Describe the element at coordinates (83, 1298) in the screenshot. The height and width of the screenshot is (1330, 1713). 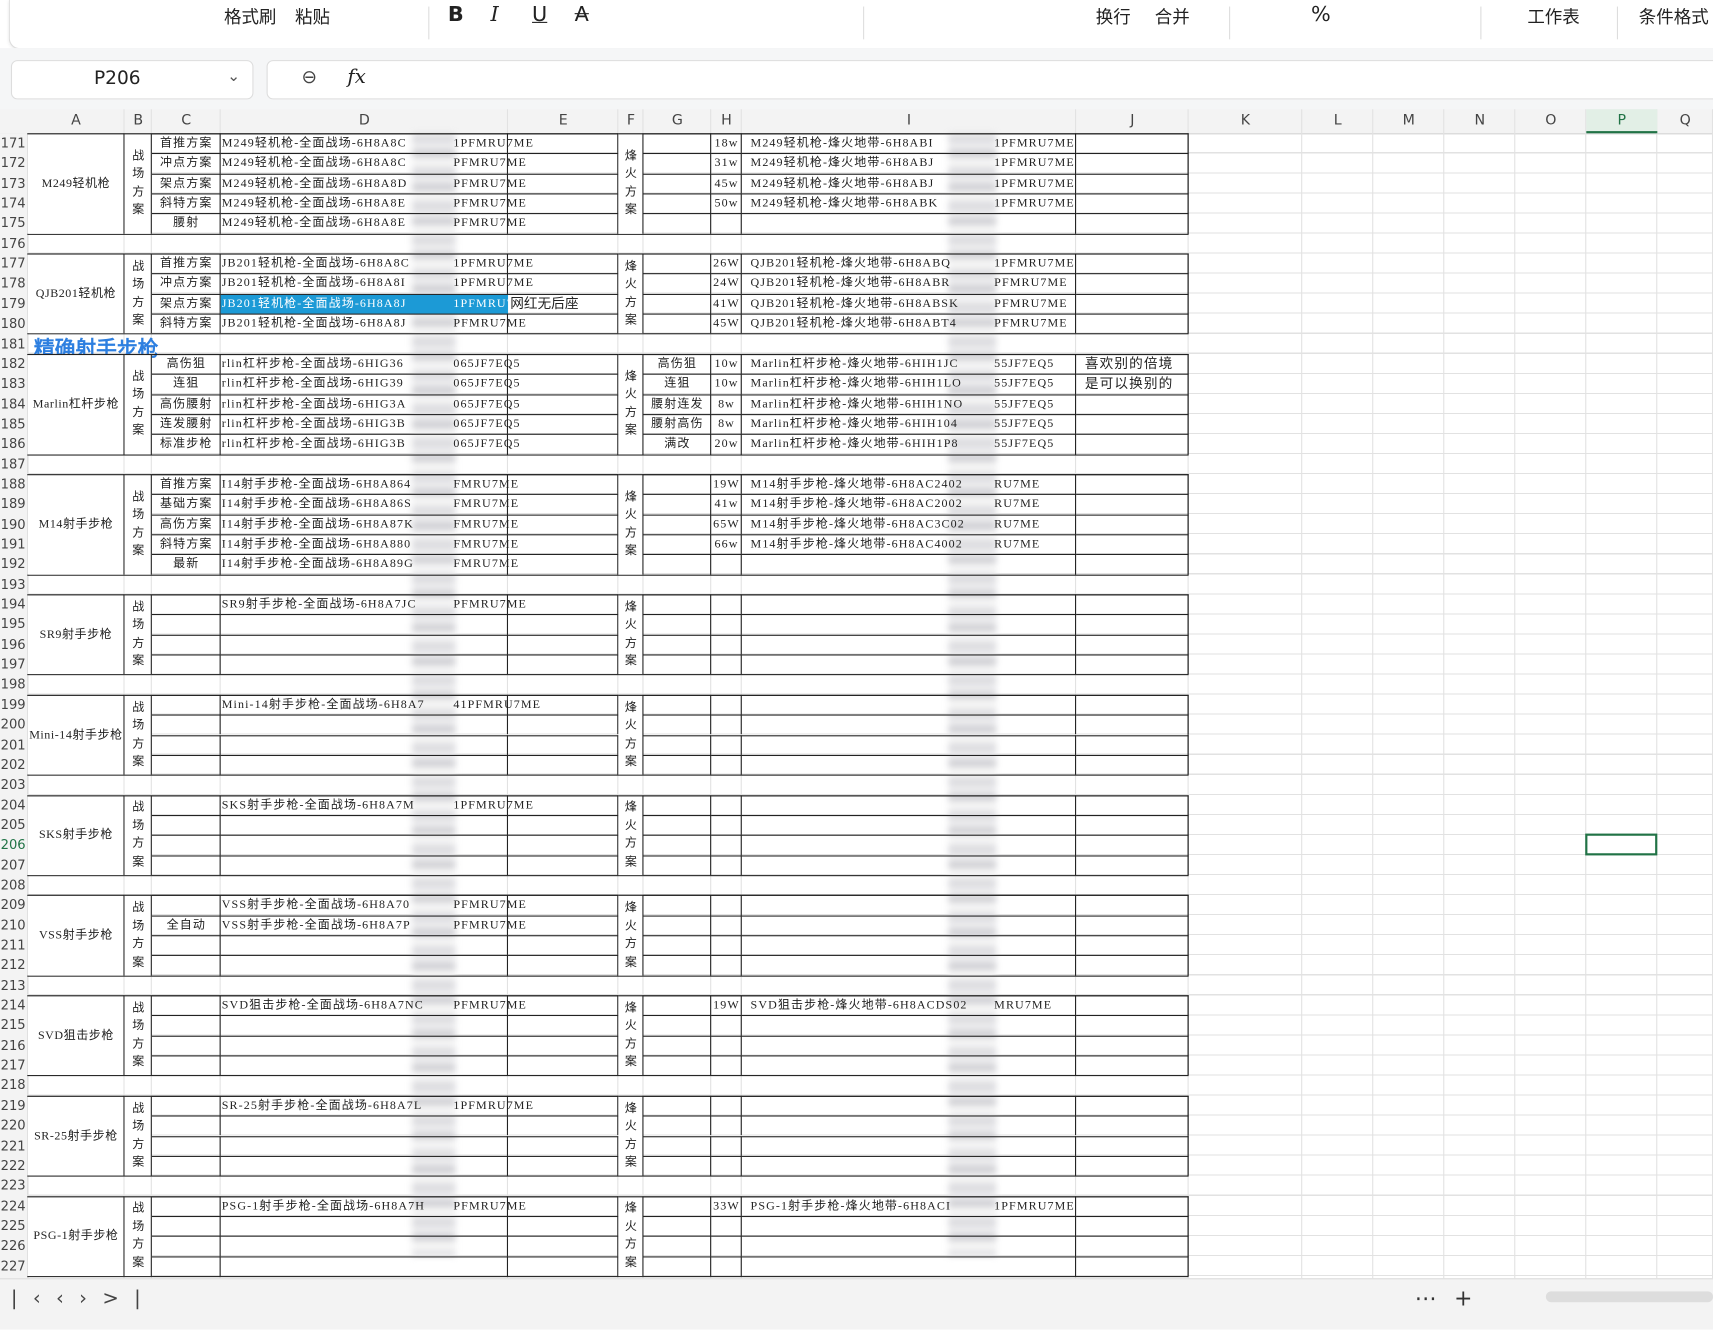
I see `tab-nav: |‹‹›>|` at that location.